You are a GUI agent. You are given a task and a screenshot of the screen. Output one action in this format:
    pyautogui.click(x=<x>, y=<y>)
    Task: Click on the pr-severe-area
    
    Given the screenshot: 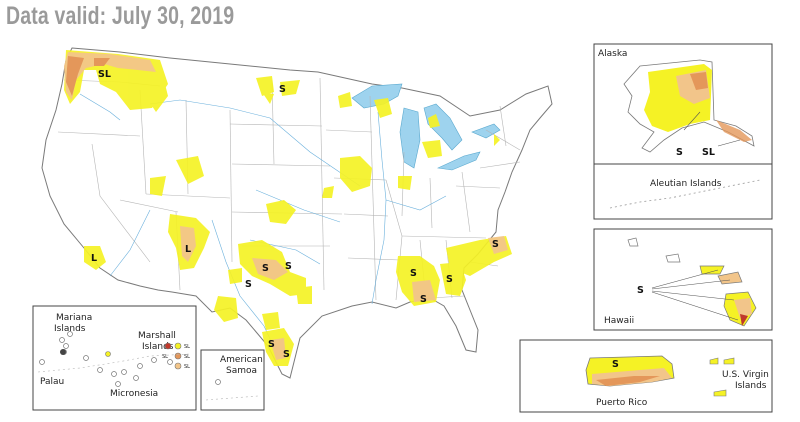 What is the action you would take?
    pyautogui.click(x=628, y=381)
    